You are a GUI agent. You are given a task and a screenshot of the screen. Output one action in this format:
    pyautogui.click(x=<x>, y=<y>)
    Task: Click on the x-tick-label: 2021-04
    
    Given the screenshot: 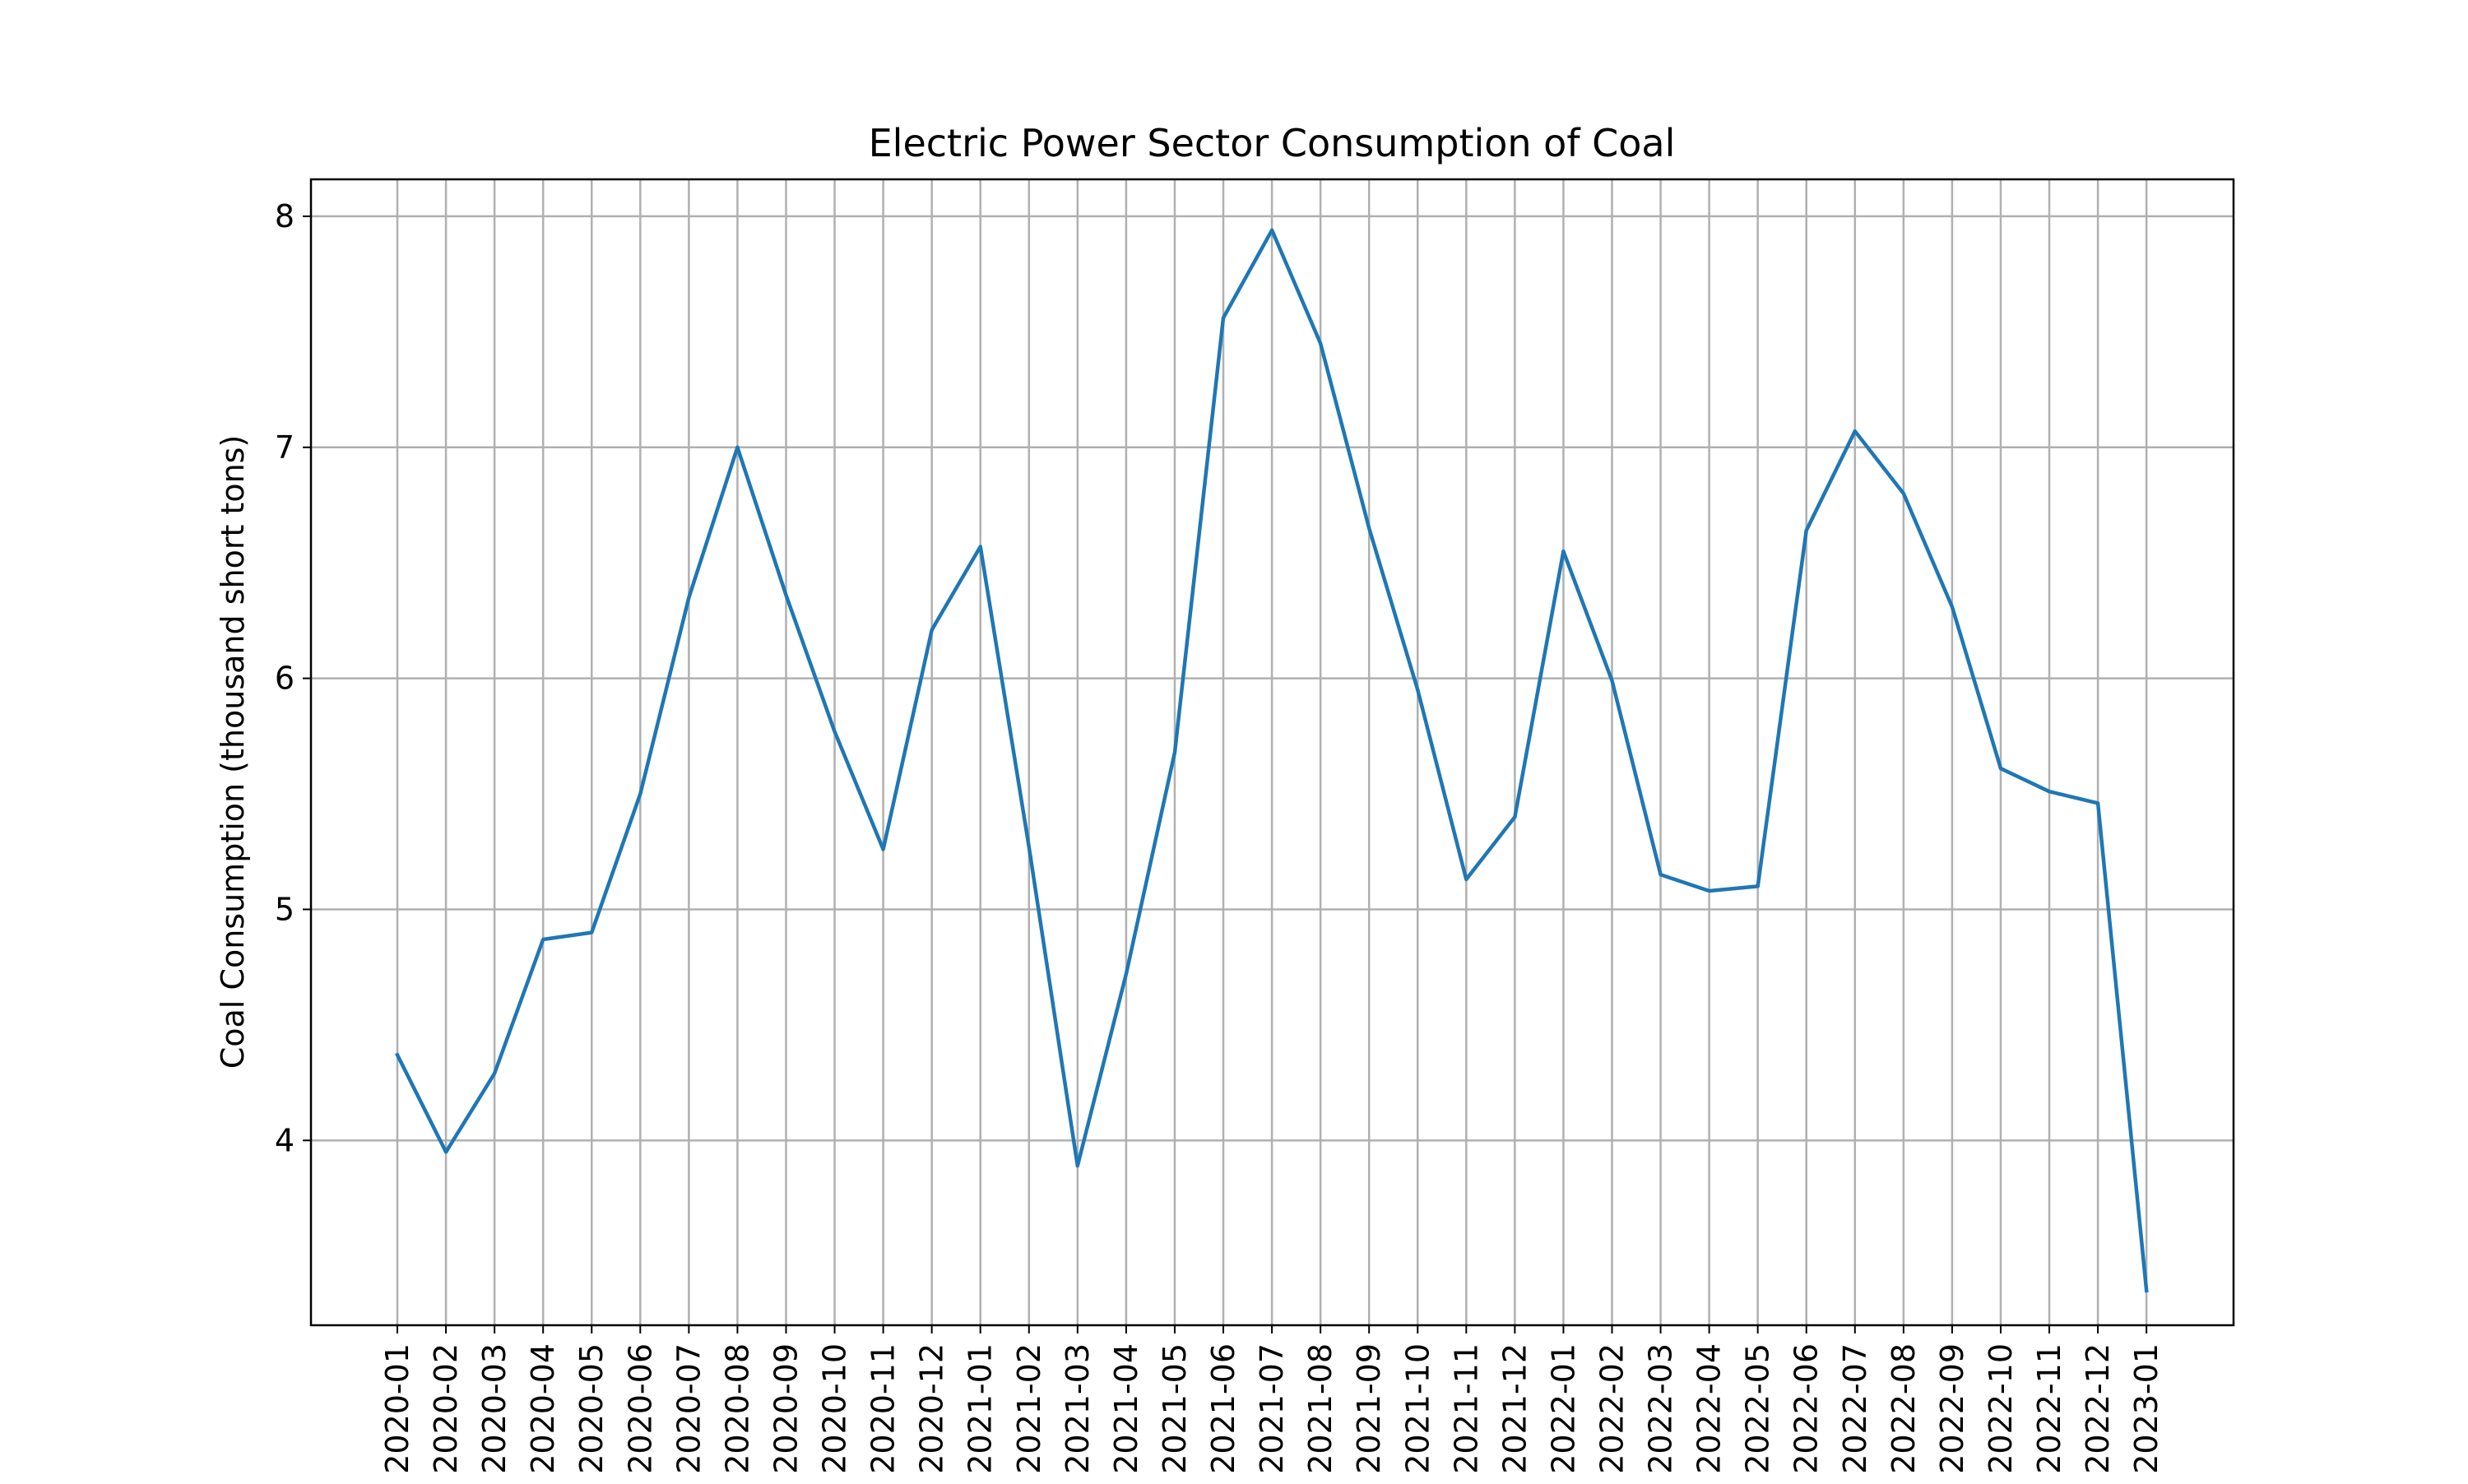 What is the action you would take?
    pyautogui.click(x=1126, y=1408)
    